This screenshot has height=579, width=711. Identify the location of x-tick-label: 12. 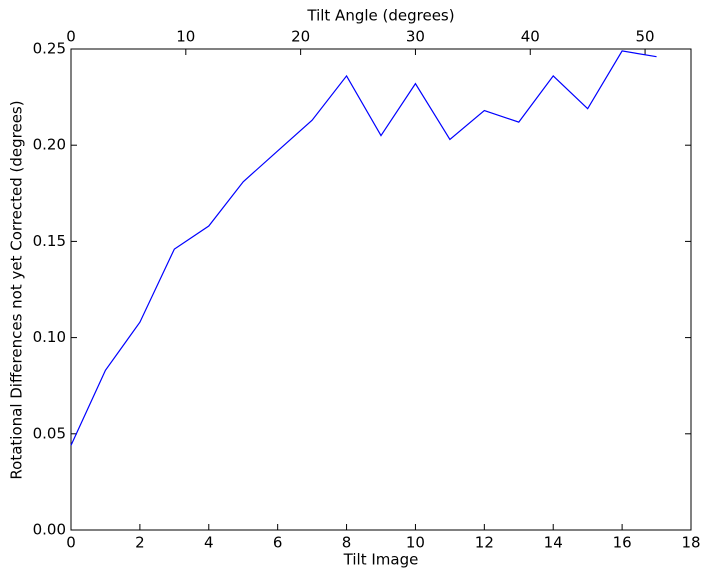
(484, 543).